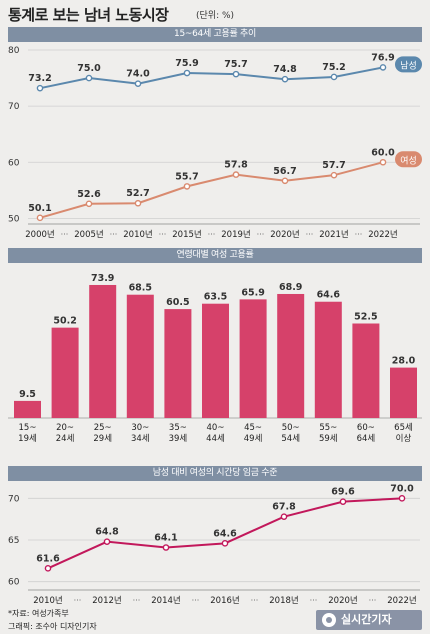  What do you see at coordinates (140, 288) in the screenshot?
I see `bar-value-label: 68.5` at bounding box center [140, 288].